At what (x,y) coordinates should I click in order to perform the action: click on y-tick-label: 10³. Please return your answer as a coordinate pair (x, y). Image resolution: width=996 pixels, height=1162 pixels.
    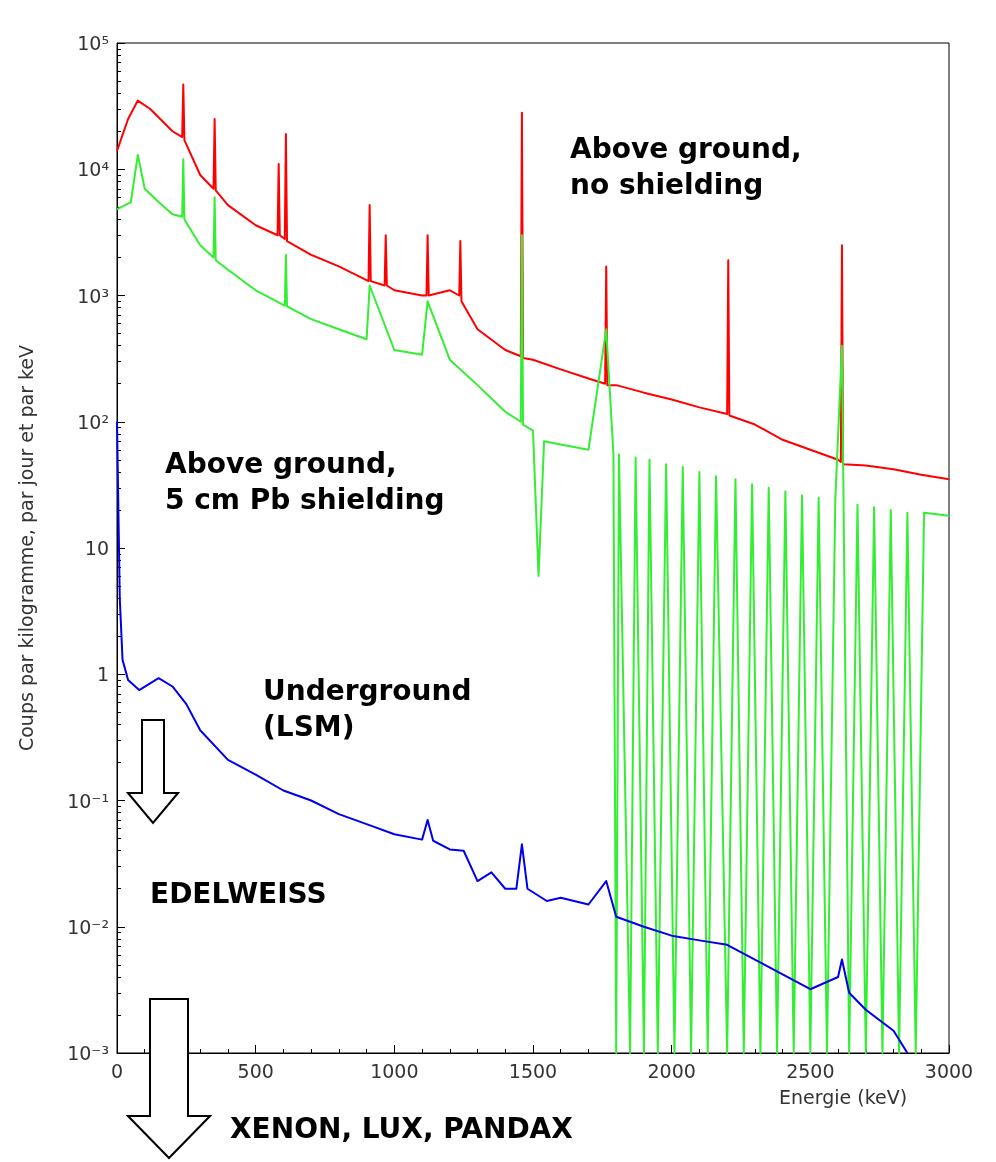
    Looking at the image, I should click on (93, 295).